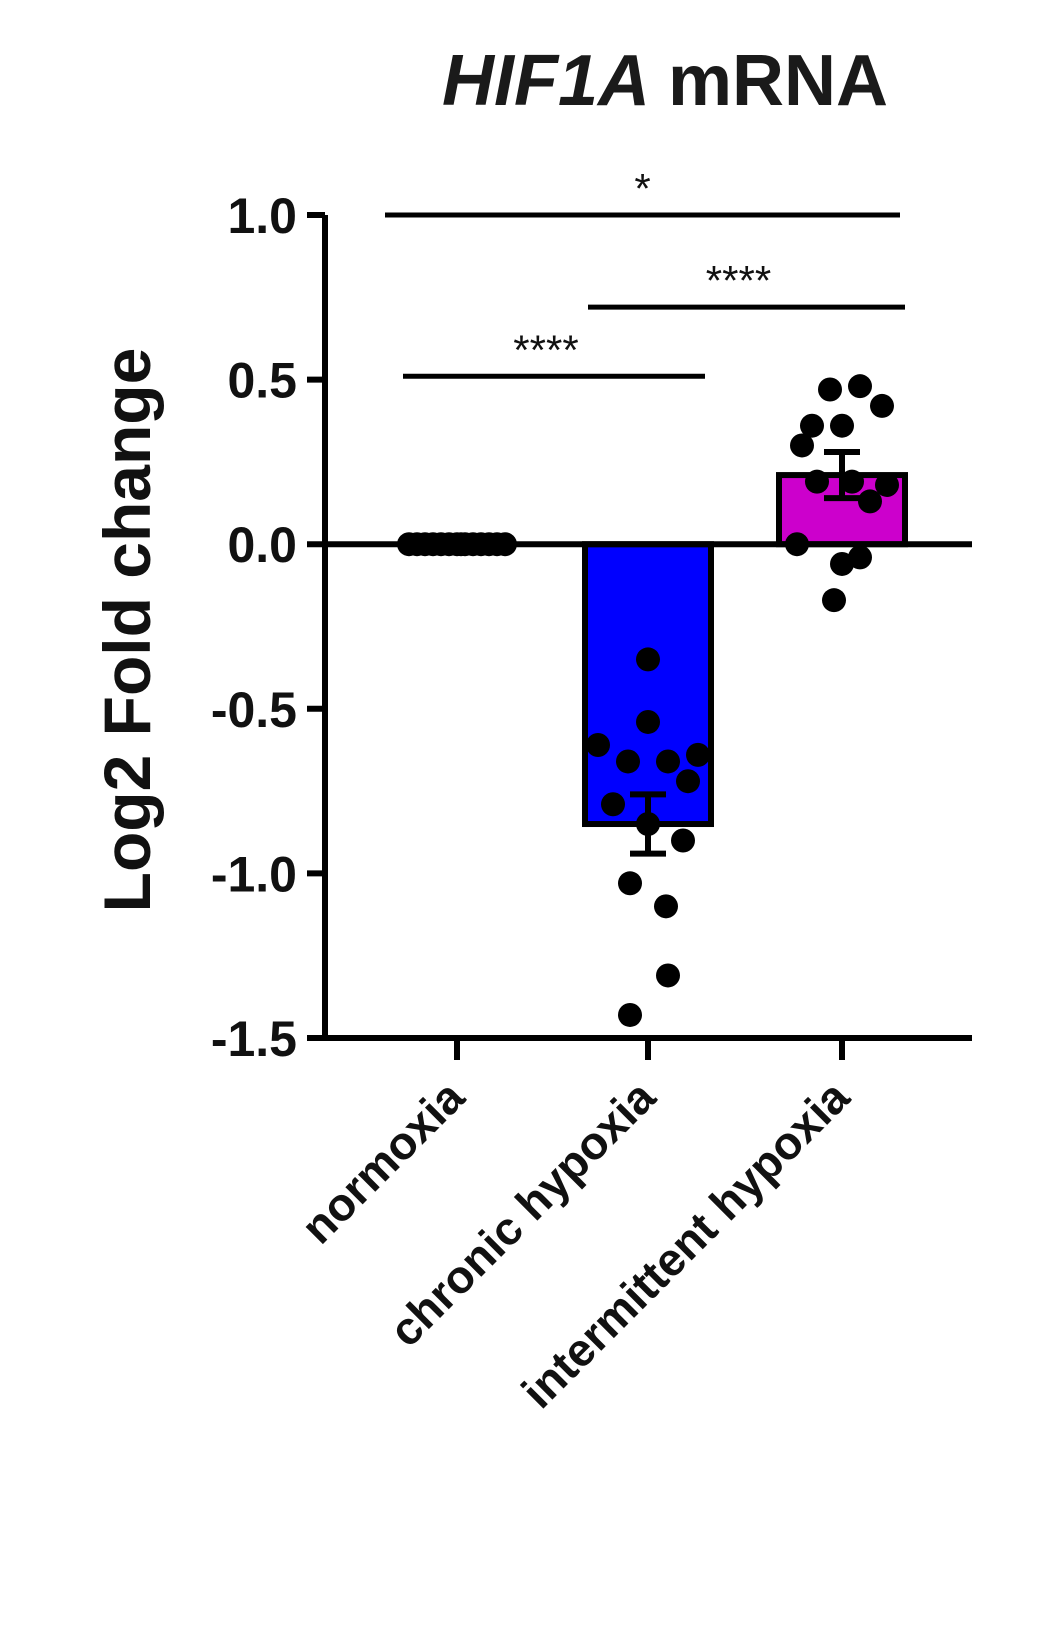 This screenshot has width=1061, height=1632. What do you see at coordinates (262, 381) in the screenshot?
I see `y-tick-label: 0.5` at bounding box center [262, 381].